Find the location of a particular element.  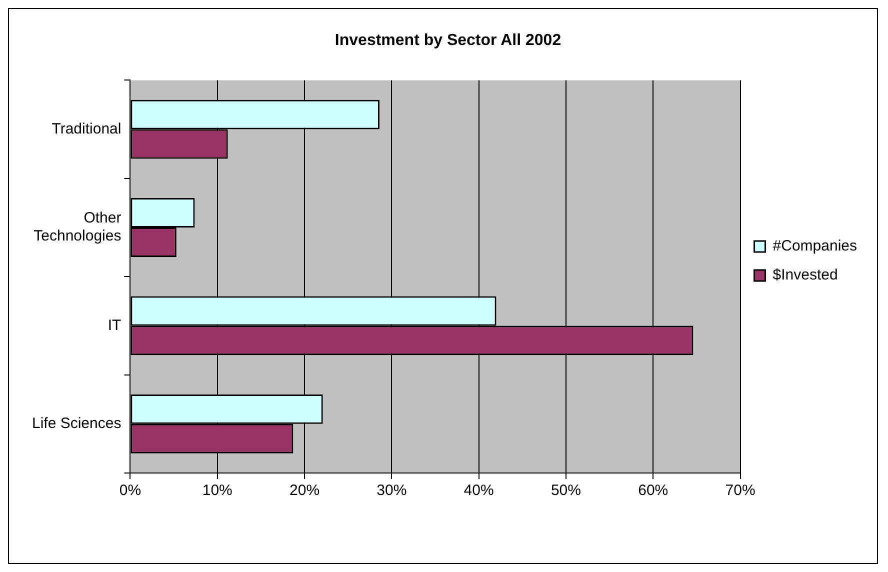

x-tick-label: 40% is located at coordinates (479, 491).